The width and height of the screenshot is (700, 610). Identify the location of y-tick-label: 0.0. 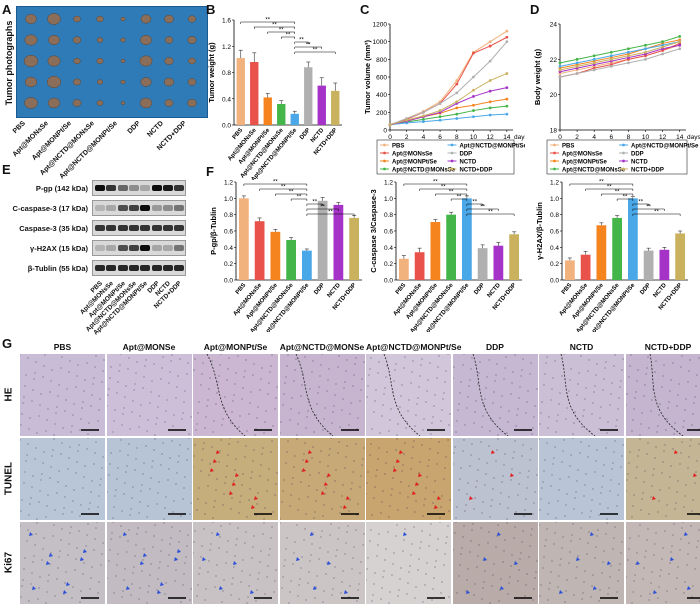
(554, 281).